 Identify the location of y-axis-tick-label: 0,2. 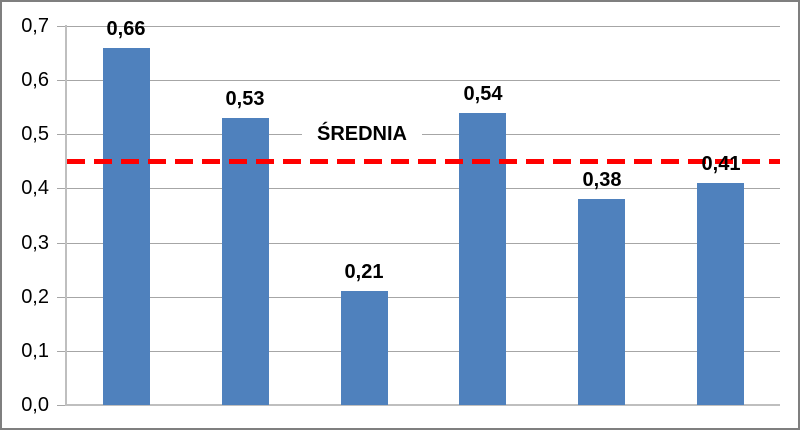
(35, 297).